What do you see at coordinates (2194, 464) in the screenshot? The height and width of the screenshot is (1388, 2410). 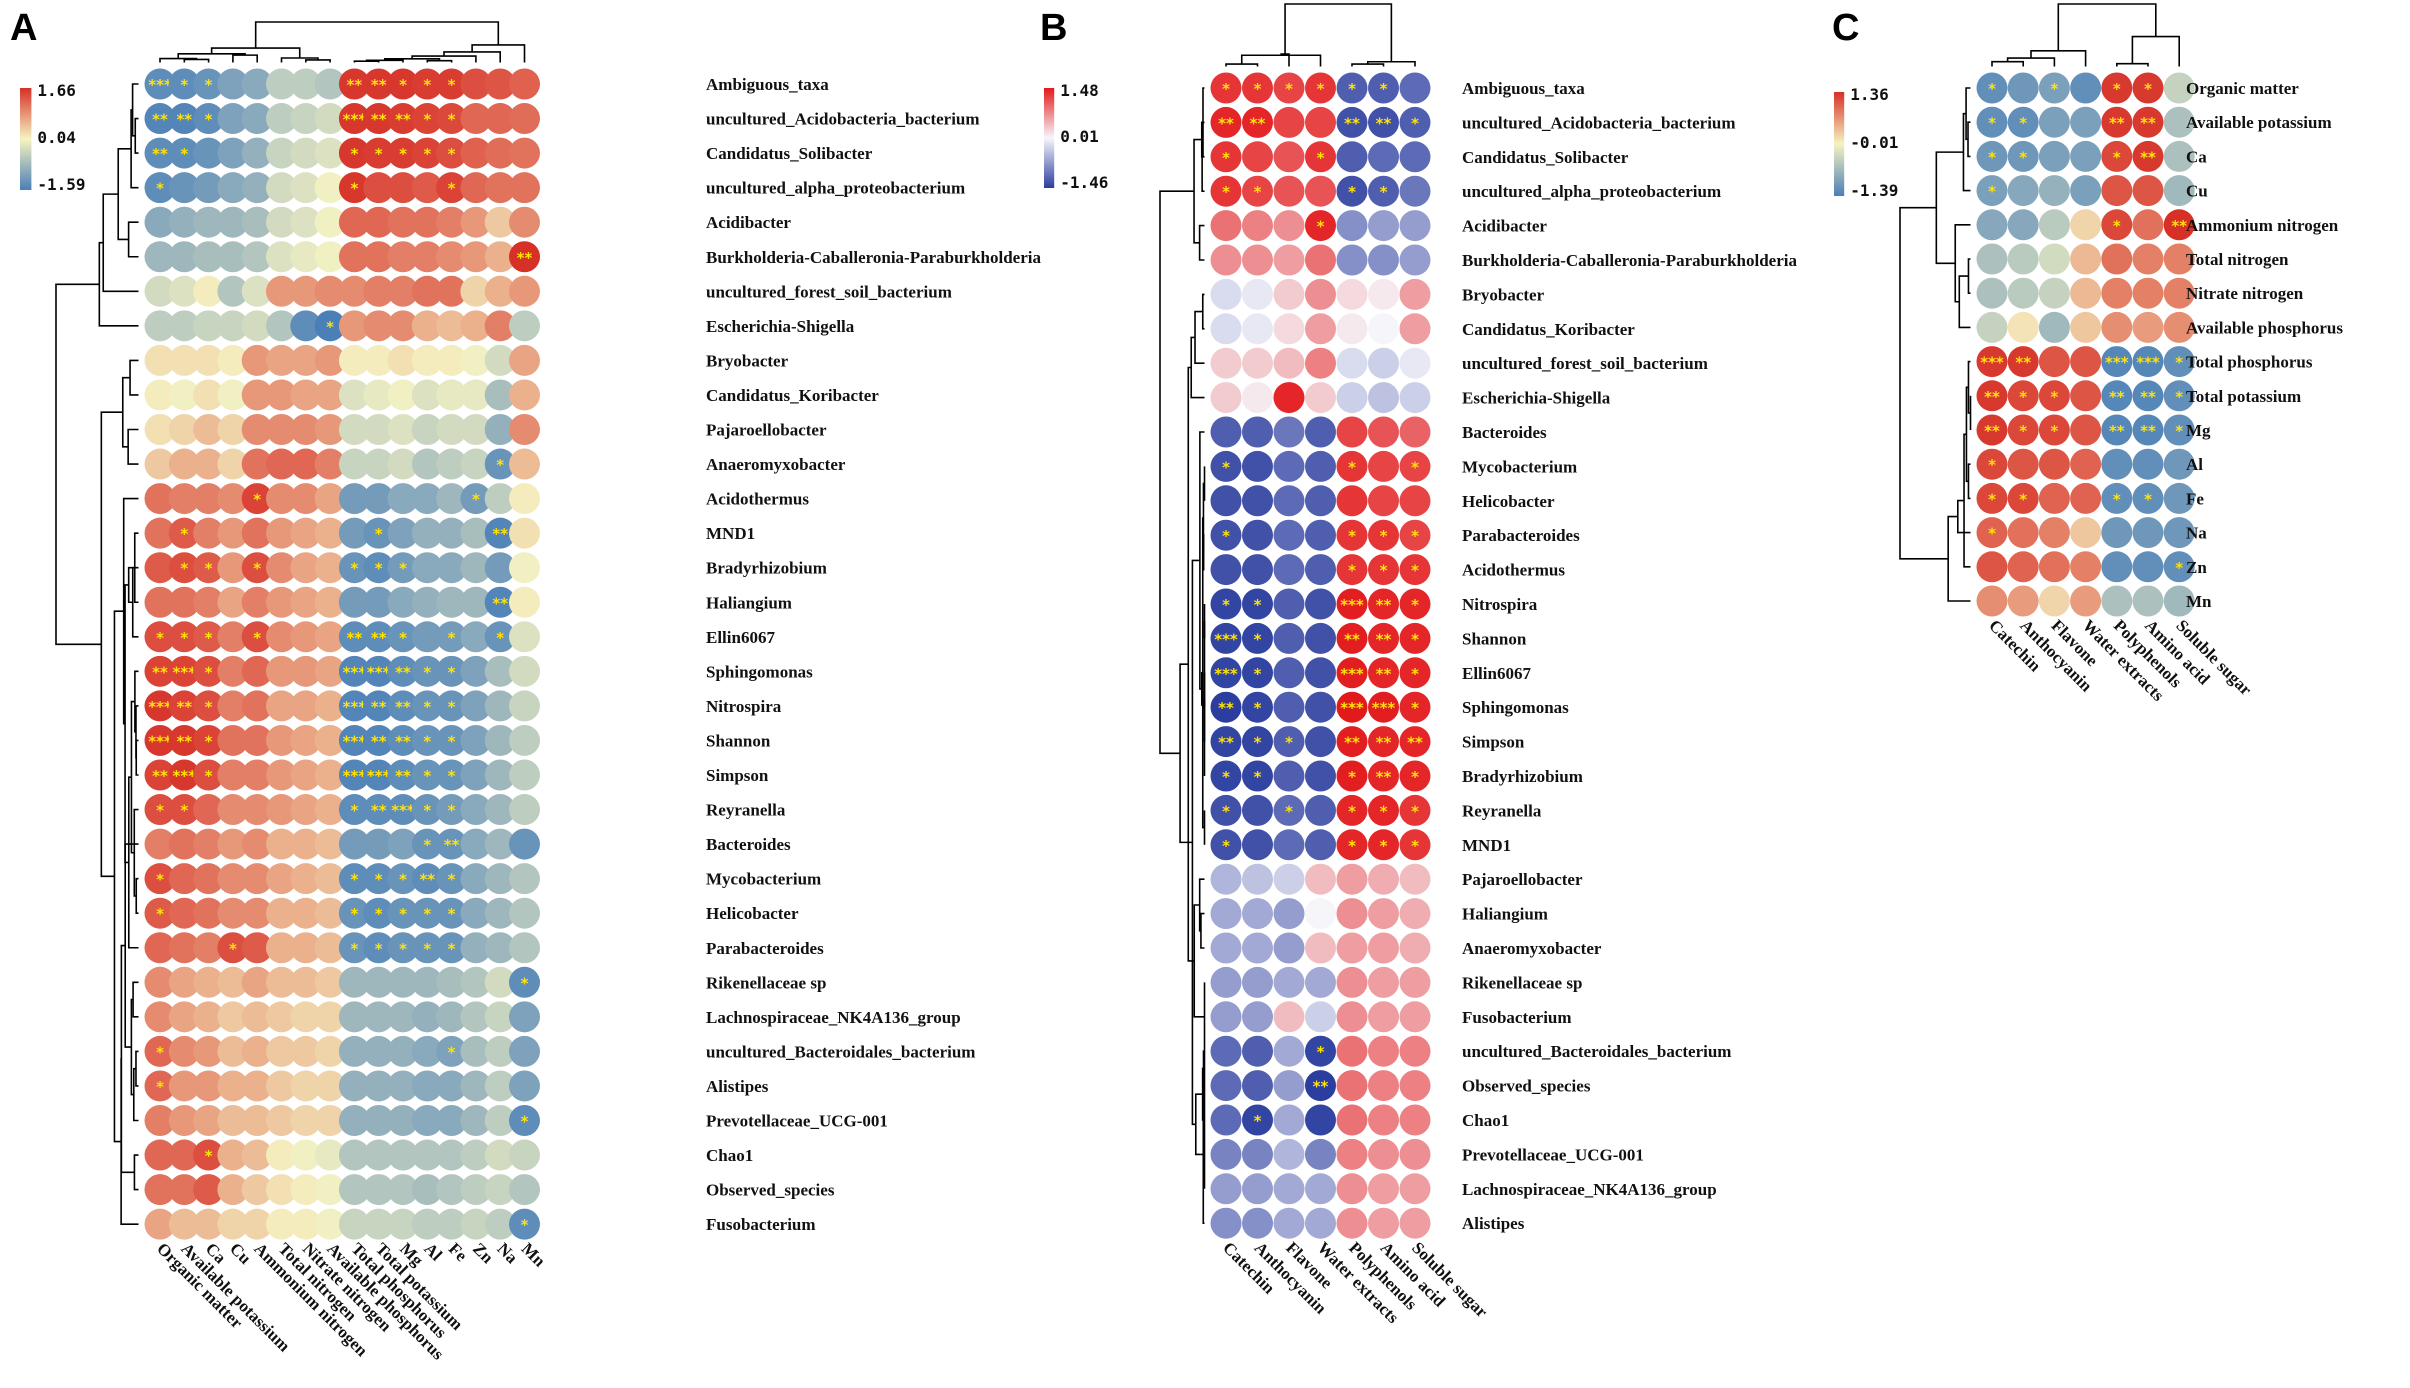 I see `row-label: Al` at bounding box center [2194, 464].